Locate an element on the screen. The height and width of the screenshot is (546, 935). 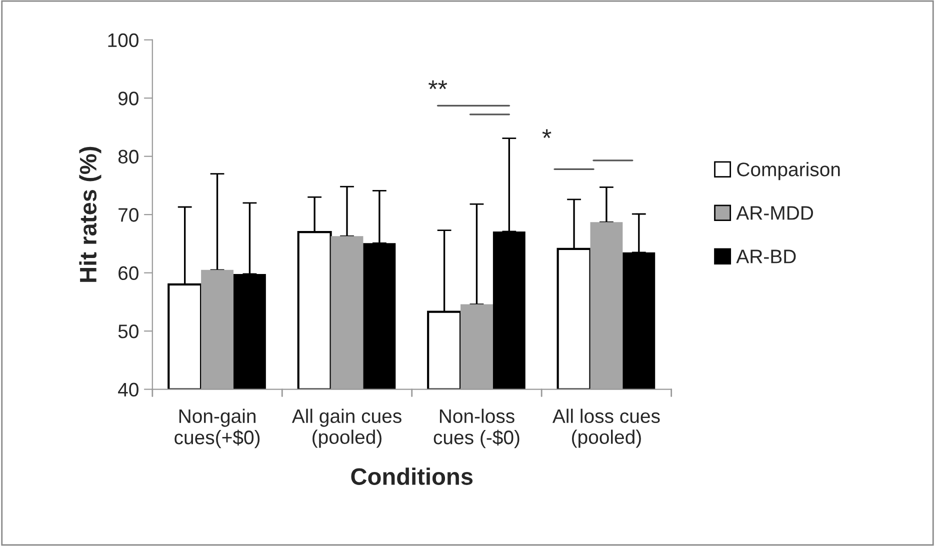
y-tick-label: 50 is located at coordinates (128, 331).